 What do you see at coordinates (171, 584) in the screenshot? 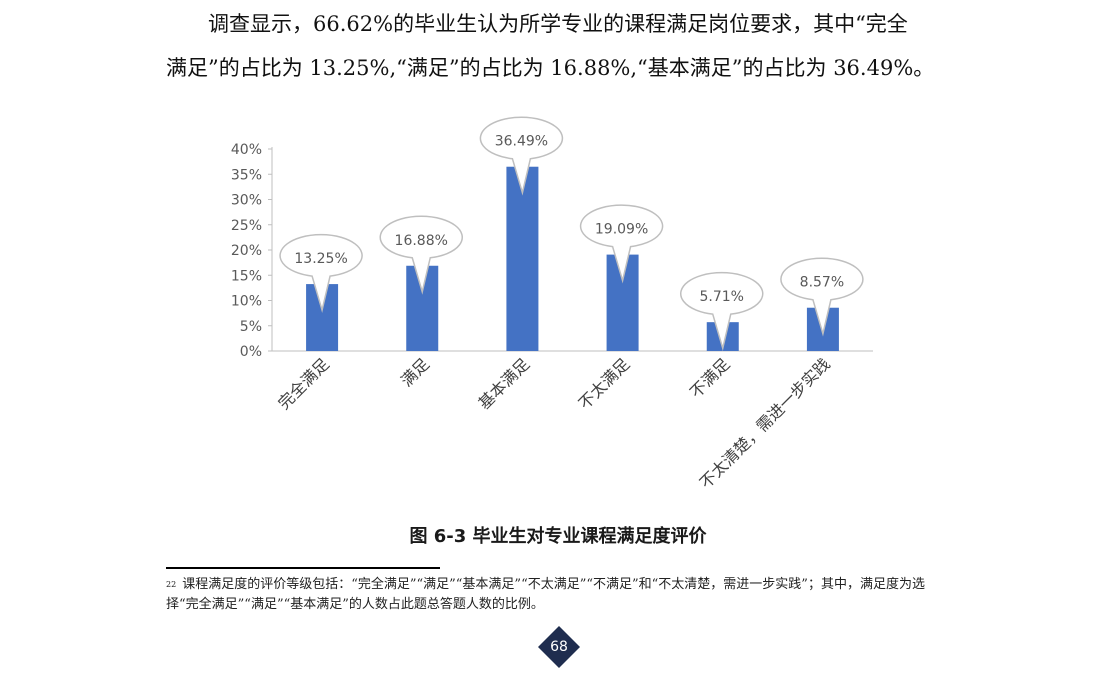
I see `footnote-marker: 22` at bounding box center [171, 584].